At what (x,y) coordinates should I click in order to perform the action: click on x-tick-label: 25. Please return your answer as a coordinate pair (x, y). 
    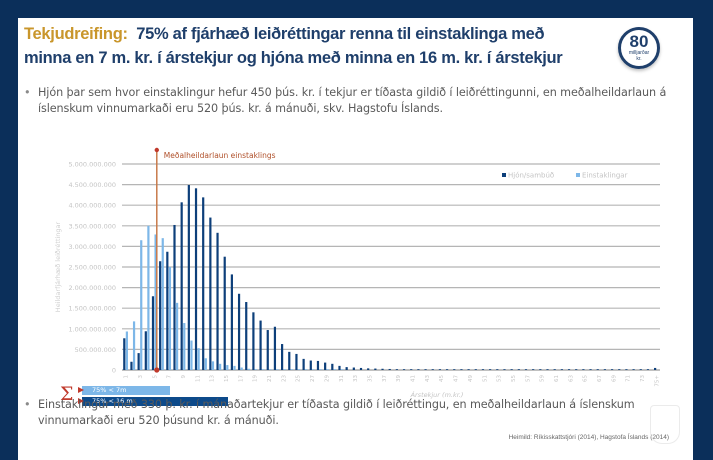
    Looking at the image, I should click on (299, 378).